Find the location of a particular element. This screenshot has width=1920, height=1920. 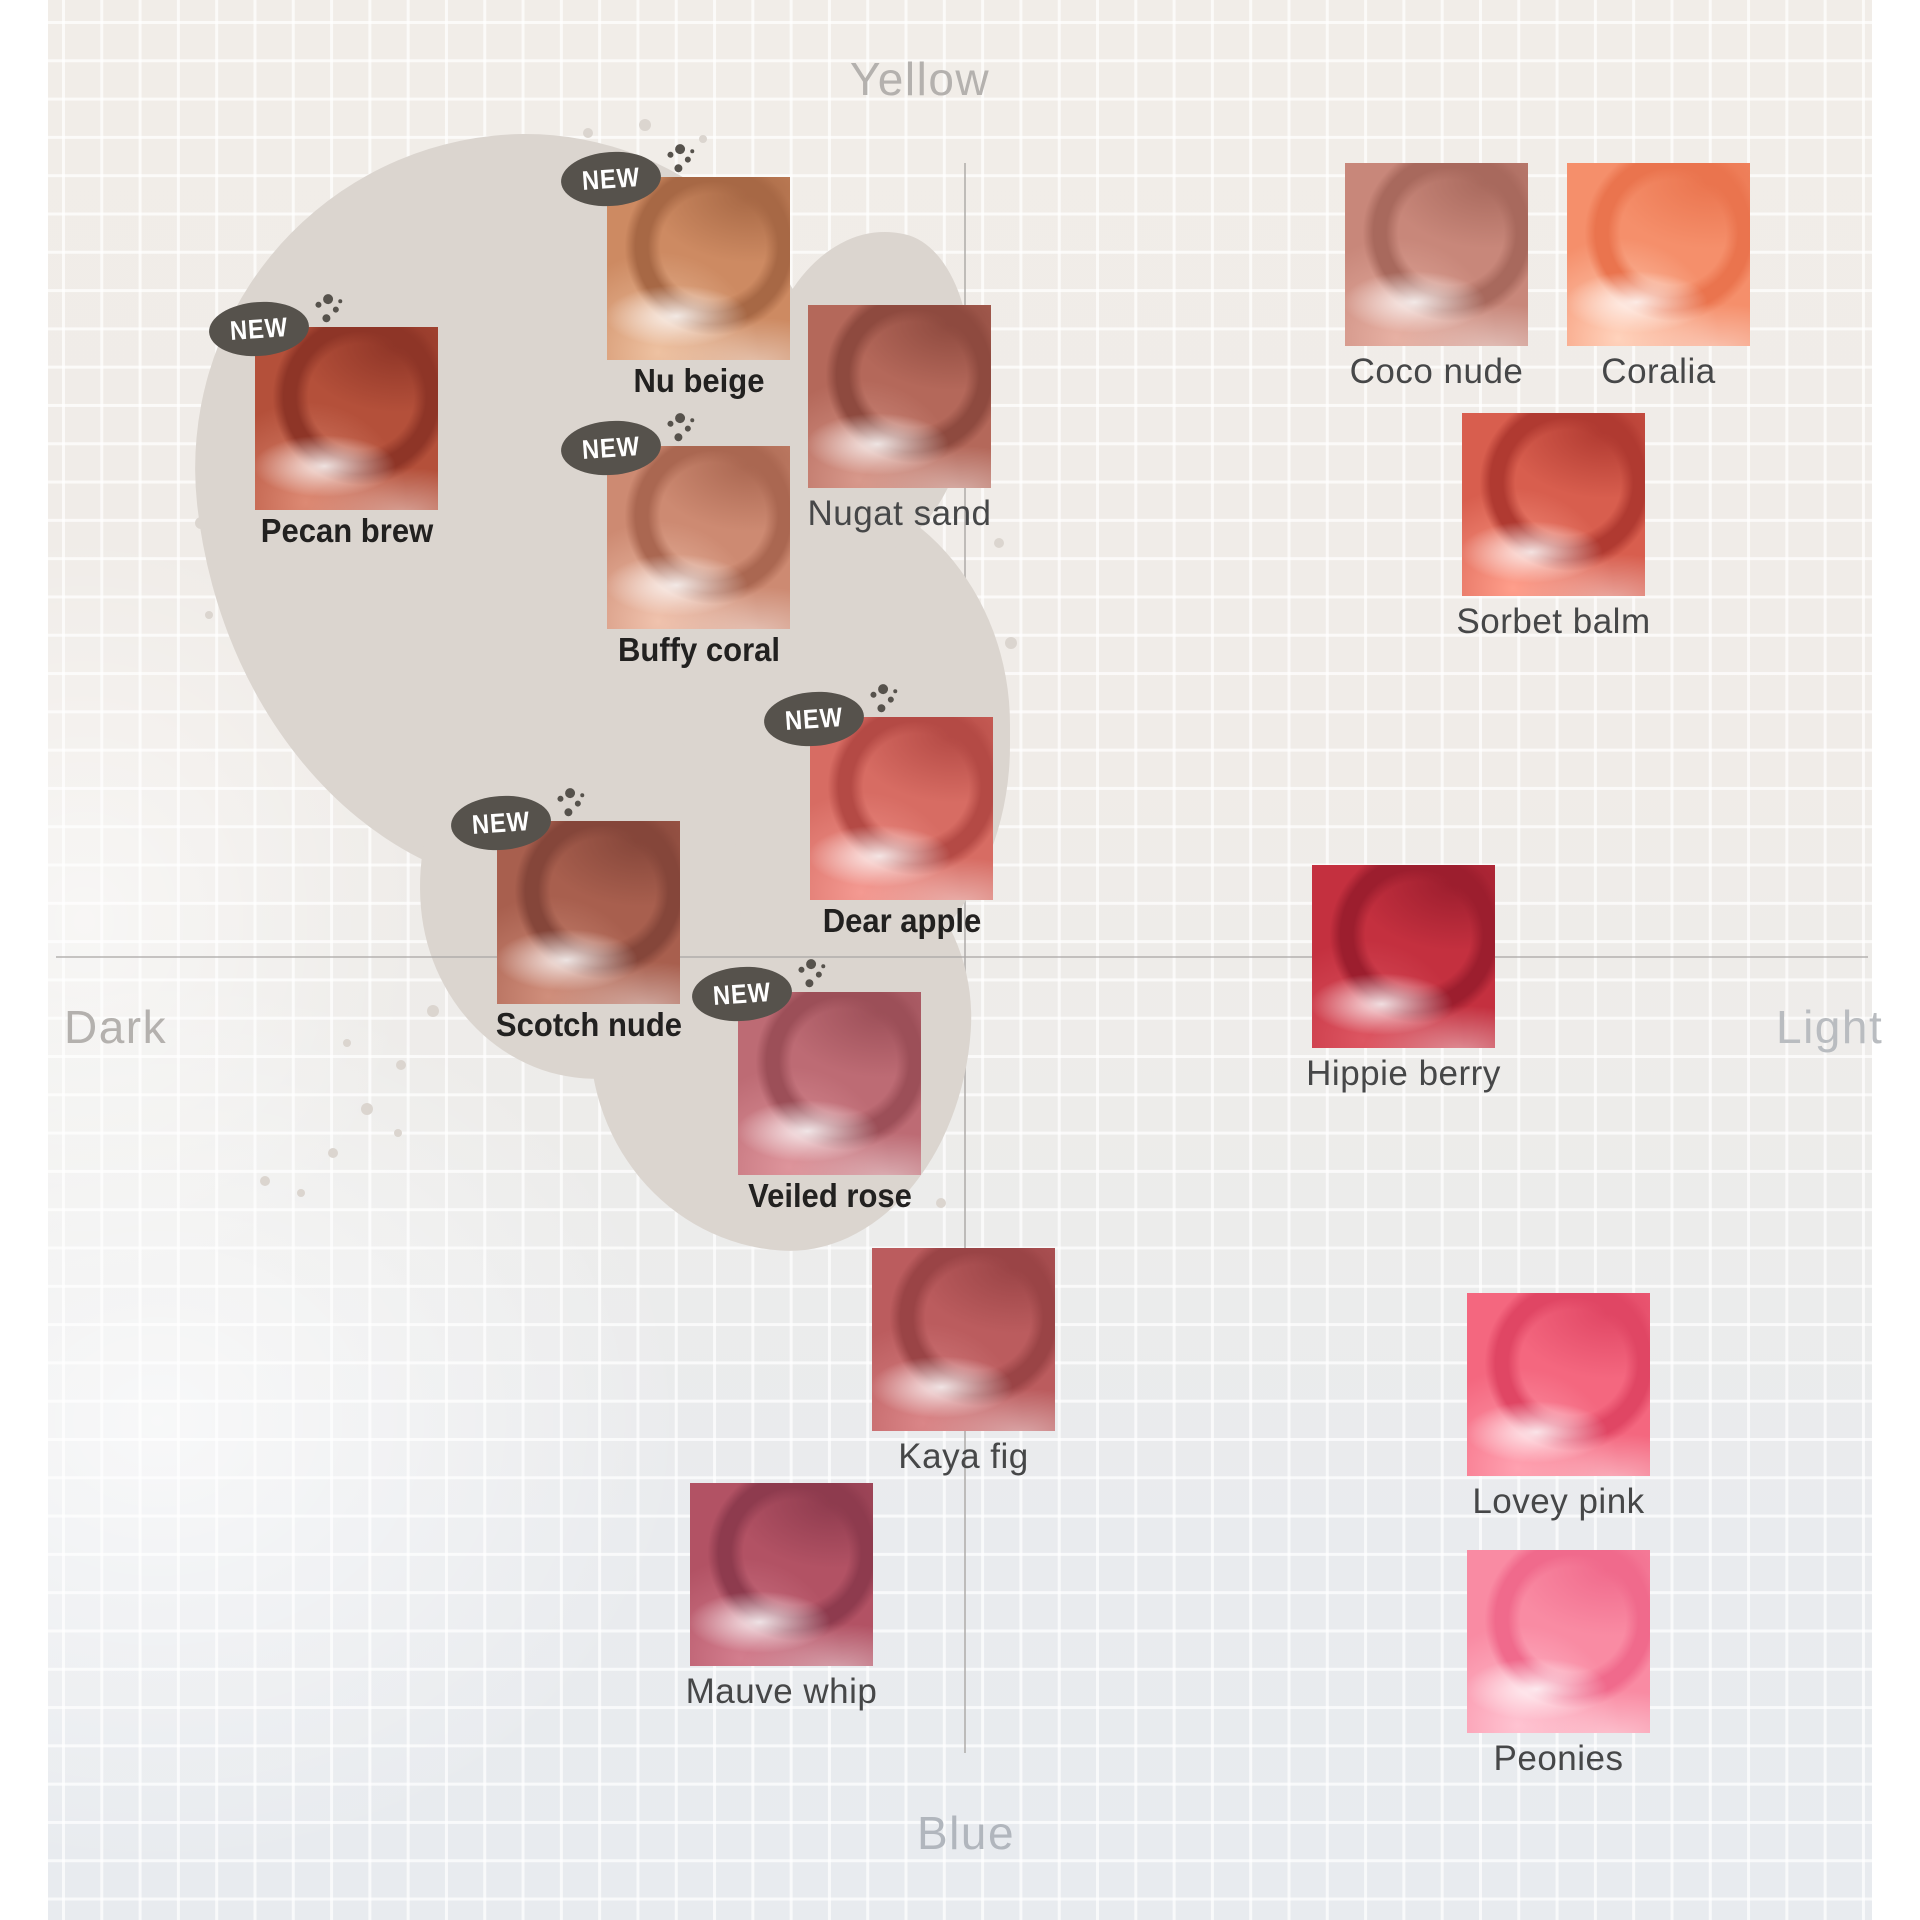

product-lovey-pink: Lovey pink is located at coordinates (1558, 1407).